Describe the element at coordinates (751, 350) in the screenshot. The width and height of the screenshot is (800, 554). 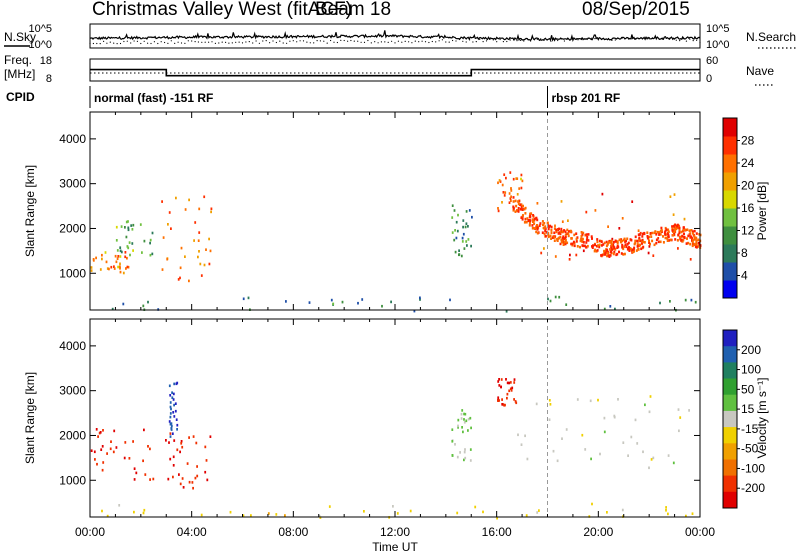
I see `colorbar-tick-label: 200` at that location.